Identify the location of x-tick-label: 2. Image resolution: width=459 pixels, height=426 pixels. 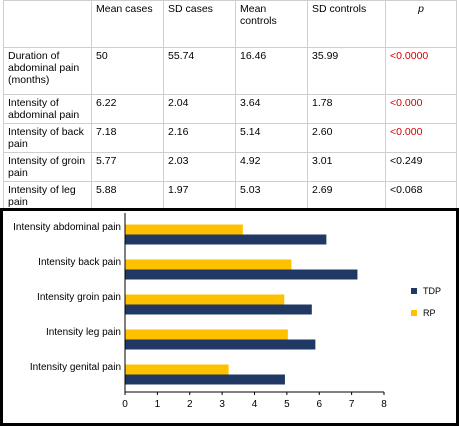
(190, 404).